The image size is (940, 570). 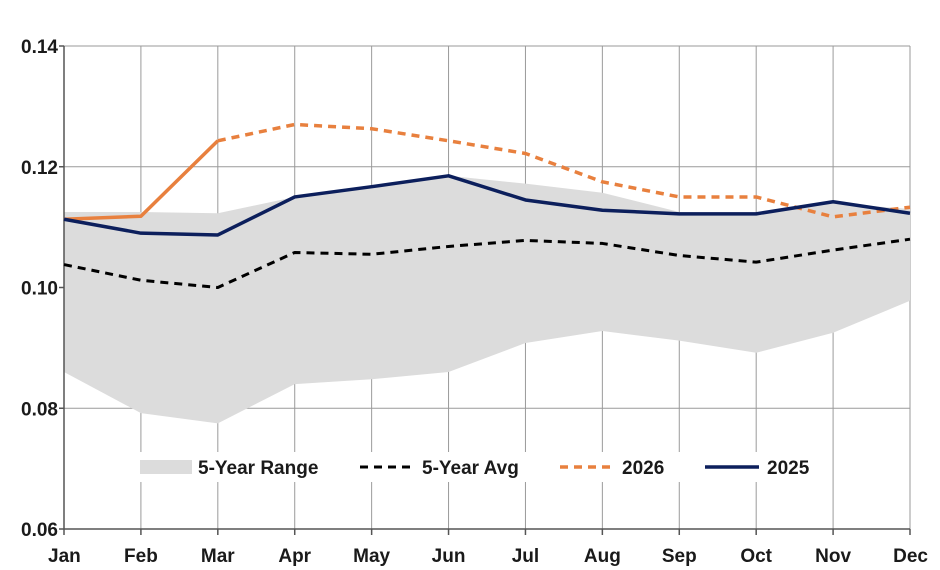 What do you see at coordinates (141, 556) in the screenshot?
I see `x-tick-label: Feb` at bounding box center [141, 556].